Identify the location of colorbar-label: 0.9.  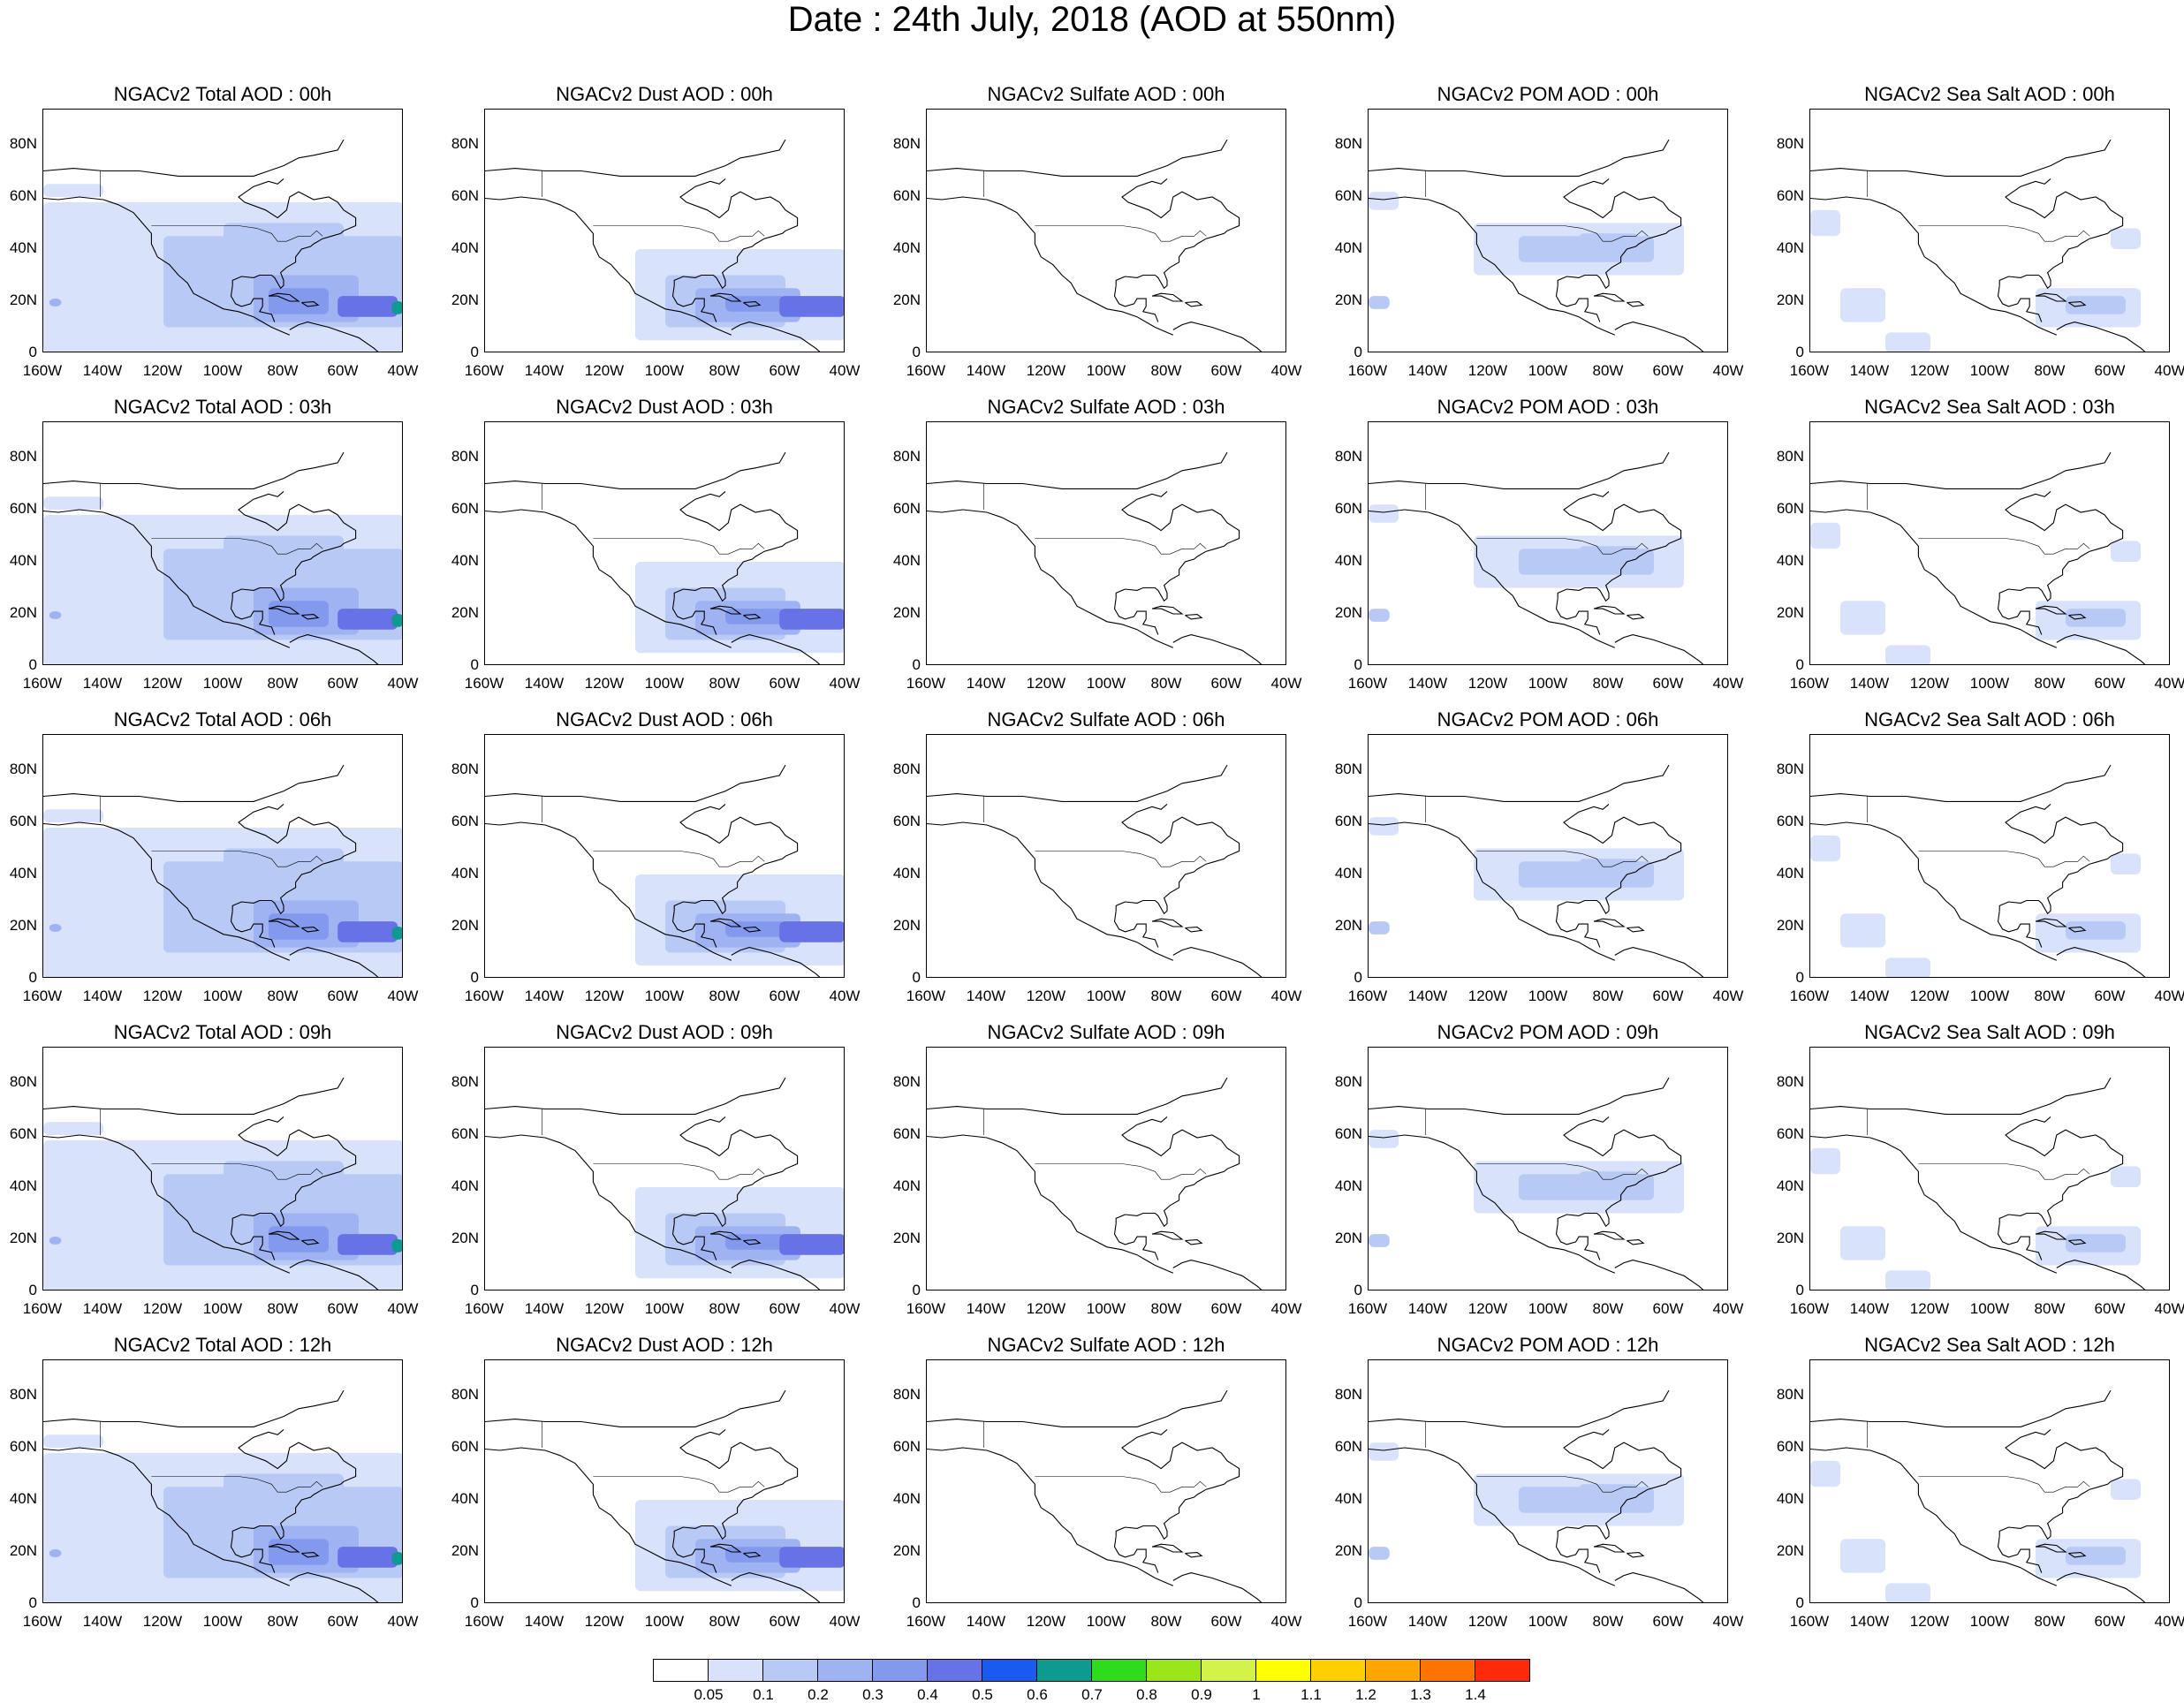
(1201, 1694).